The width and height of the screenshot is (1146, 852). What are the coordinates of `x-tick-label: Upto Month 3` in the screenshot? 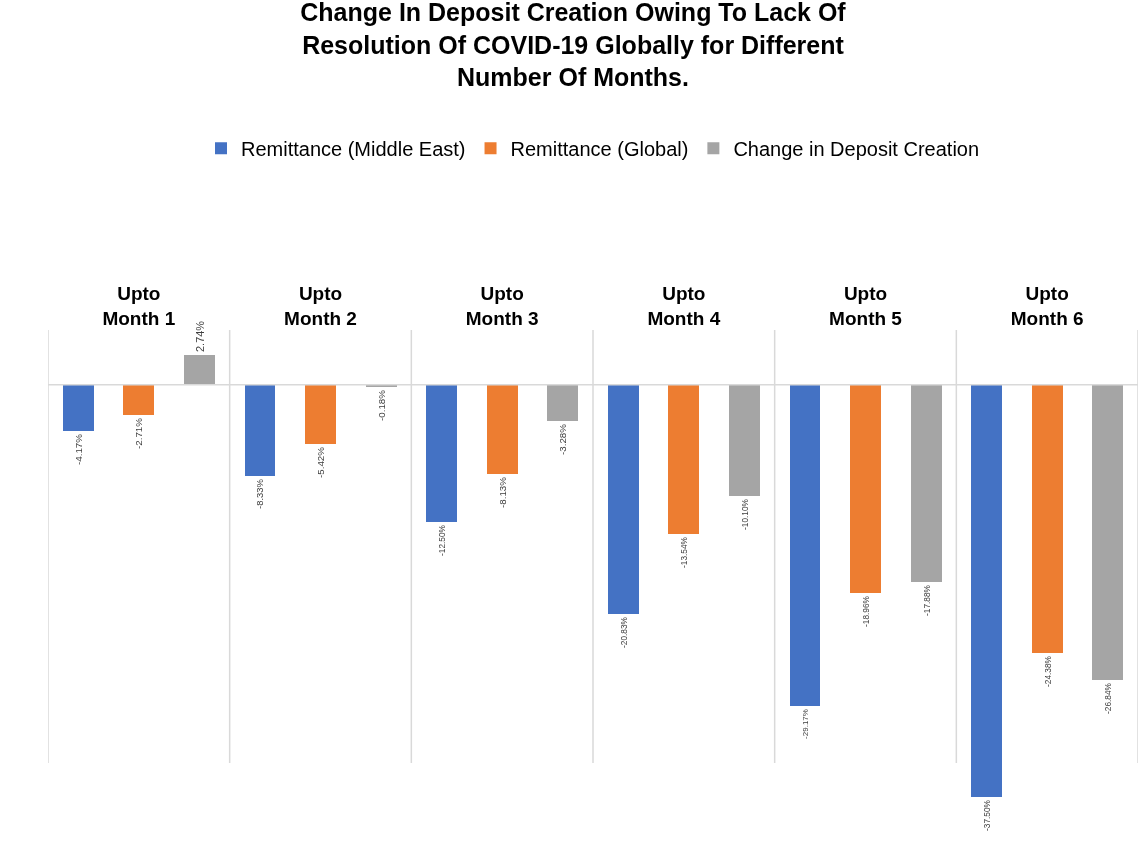 It's located at (502, 306).